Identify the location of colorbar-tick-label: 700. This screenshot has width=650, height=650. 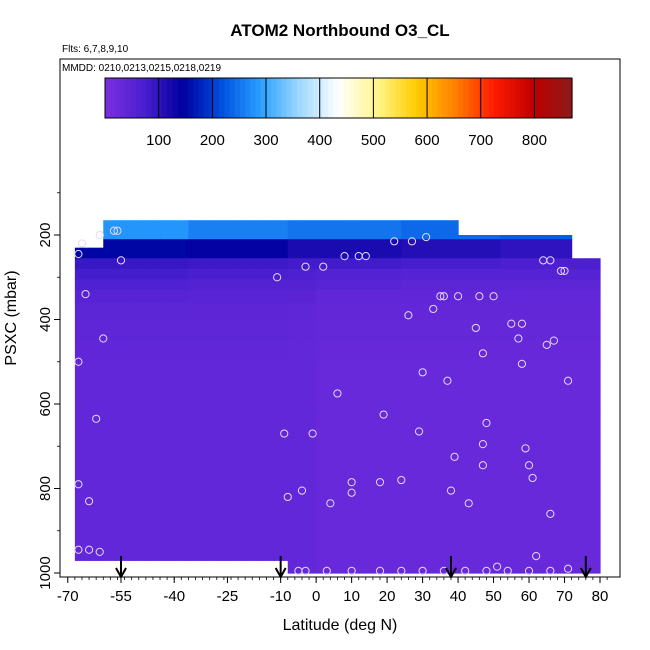
(480, 140).